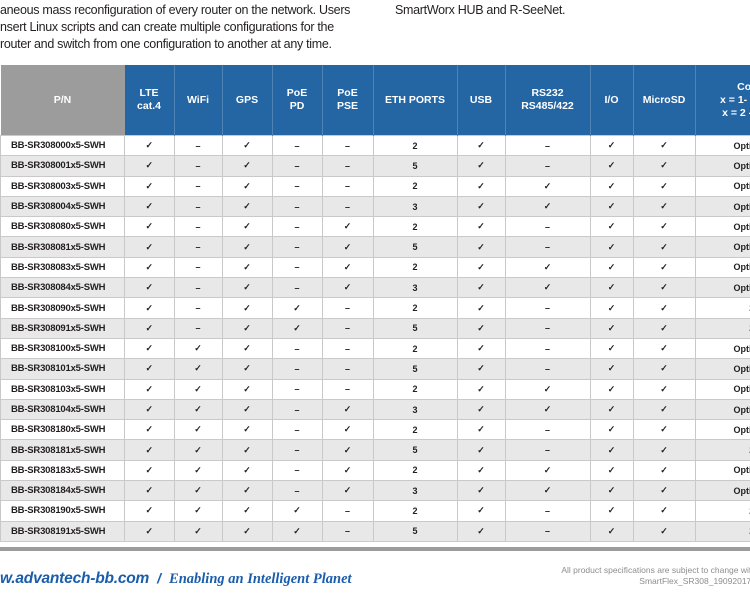  I want to click on part-number-cell: BB-SR308083x5-SWH, so click(62, 267).